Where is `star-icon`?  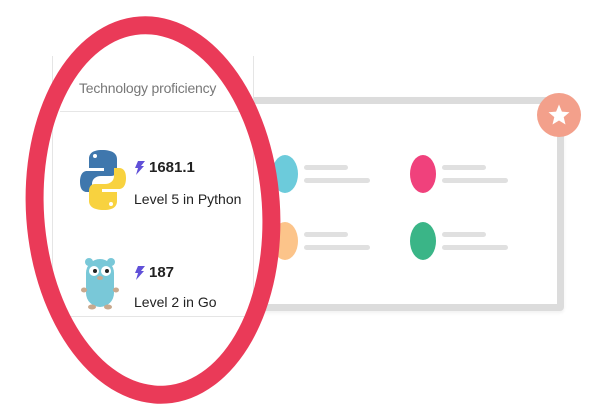
star-icon is located at coordinates (559, 114).